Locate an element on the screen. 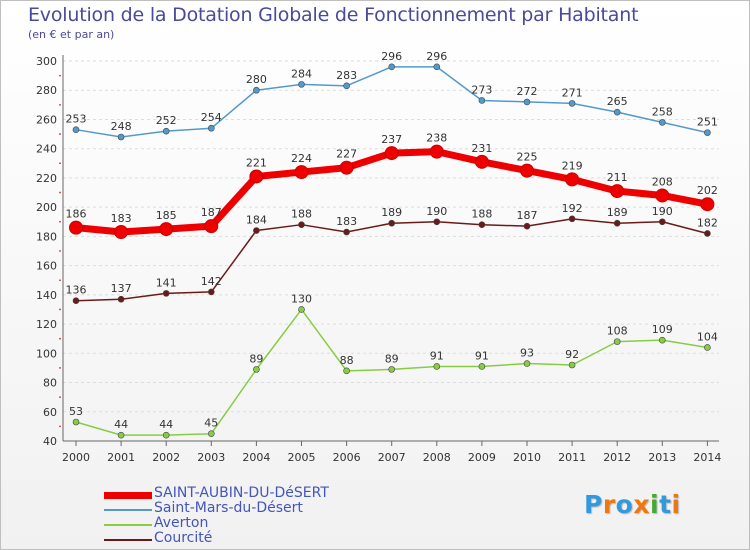 Image resolution: width=750 pixels, height=550 pixels. x-tick-label: 2010 is located at coordinates (527, 457).